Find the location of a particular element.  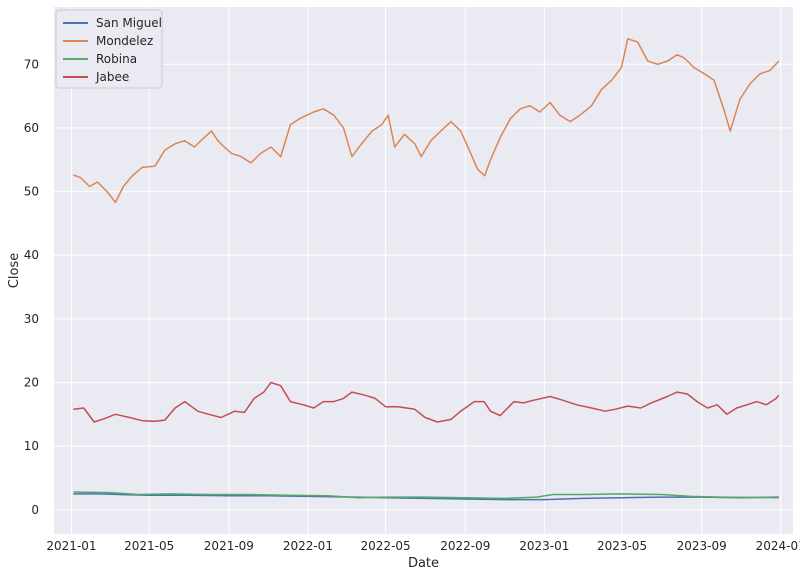

x-tick-label: 2023-09 is located at coordinates (702, 546).